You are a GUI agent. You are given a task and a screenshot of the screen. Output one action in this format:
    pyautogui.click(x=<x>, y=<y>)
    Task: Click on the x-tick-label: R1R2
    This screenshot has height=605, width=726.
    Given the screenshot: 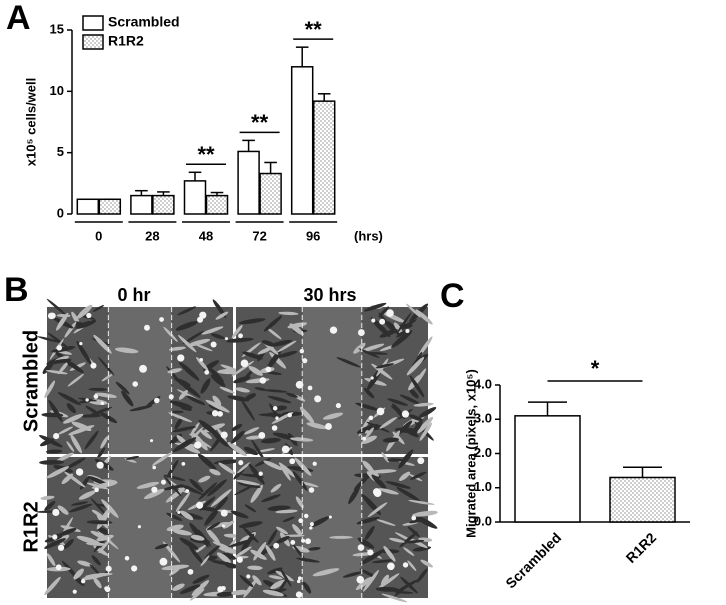 What is the action you would take?
    pyautogui.click(x=641, y=547)
    